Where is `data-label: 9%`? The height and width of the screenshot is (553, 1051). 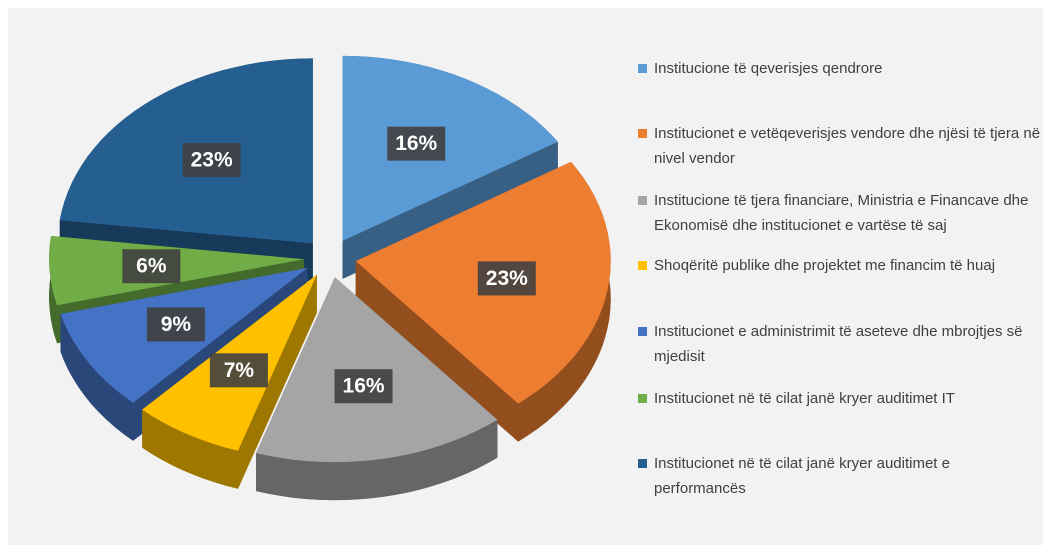
data-label: 9% is located at coordinates (175, 324).